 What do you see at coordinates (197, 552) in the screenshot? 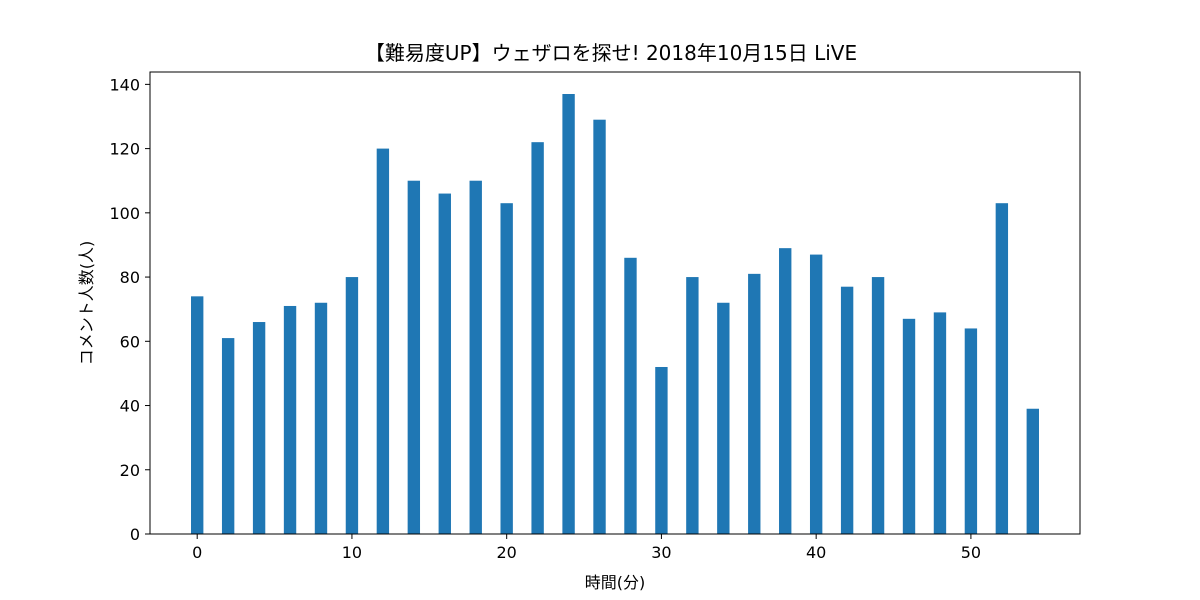
I see `x-tick-label: 0` at bounding box center [197, 552].